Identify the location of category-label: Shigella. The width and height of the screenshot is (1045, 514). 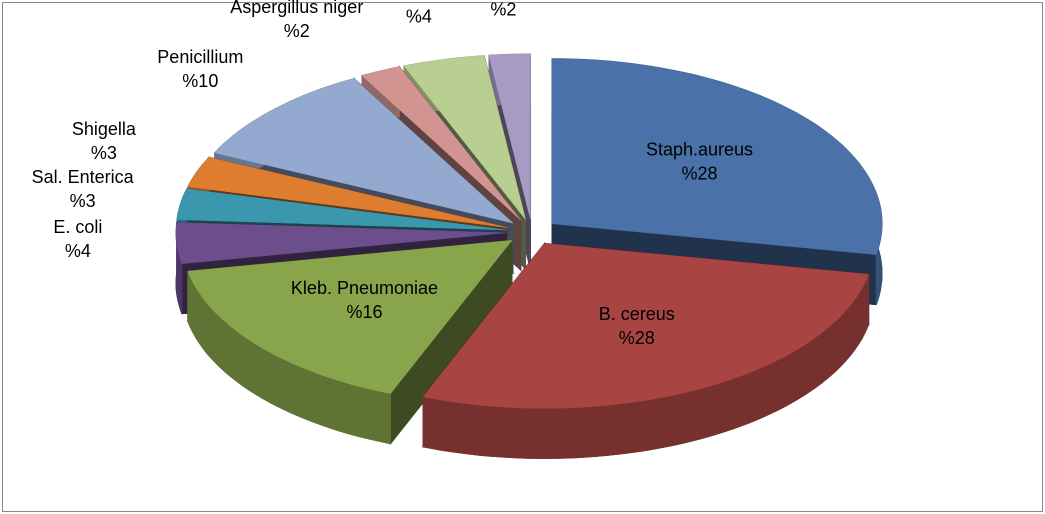
(104, 129).